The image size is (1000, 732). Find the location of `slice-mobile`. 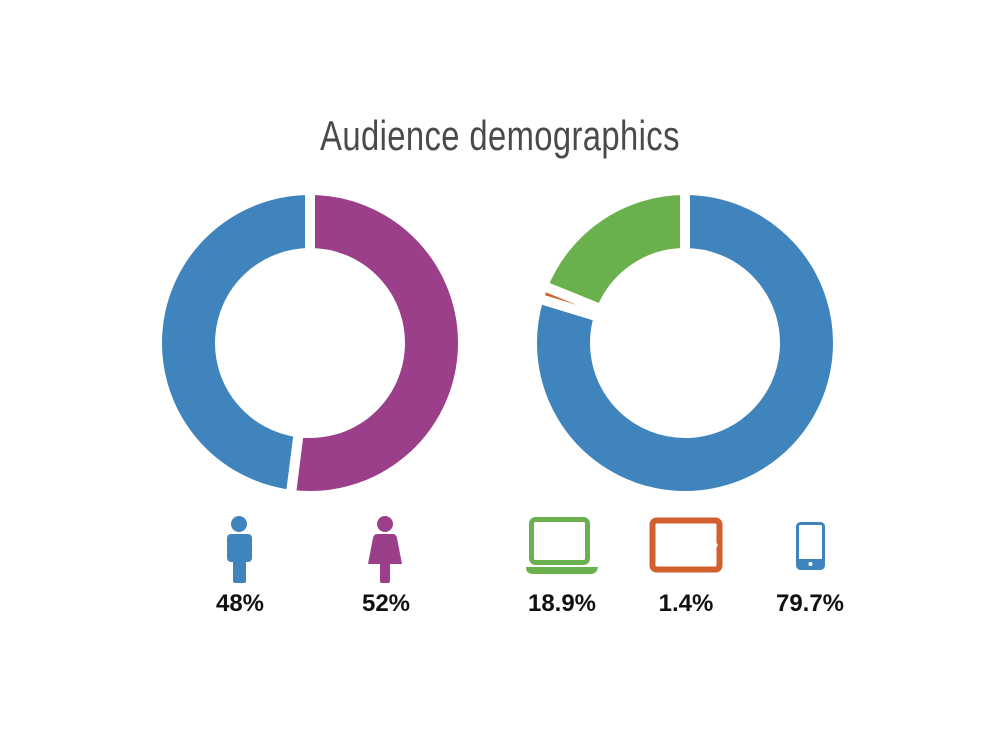

slice-mobile is located at coordinates (685, 342).